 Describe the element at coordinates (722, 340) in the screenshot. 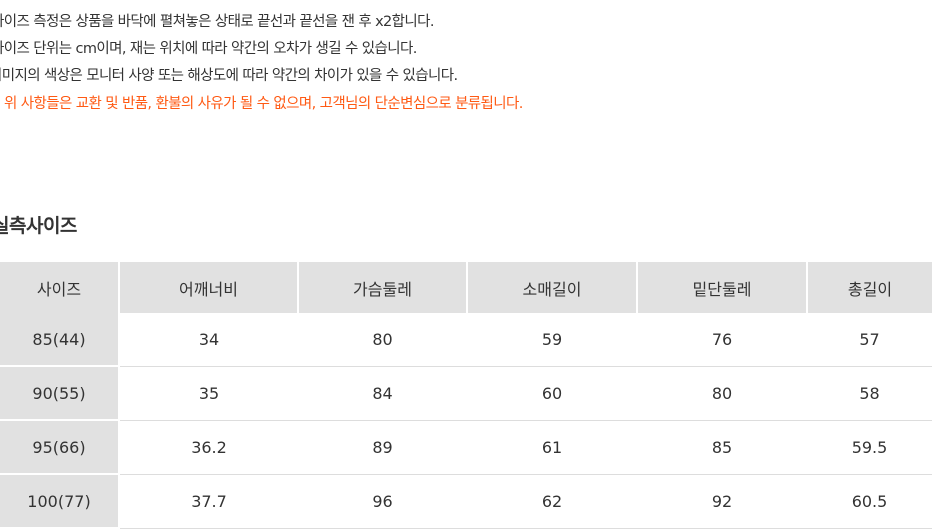

I see `value-cell: 76` at that location.